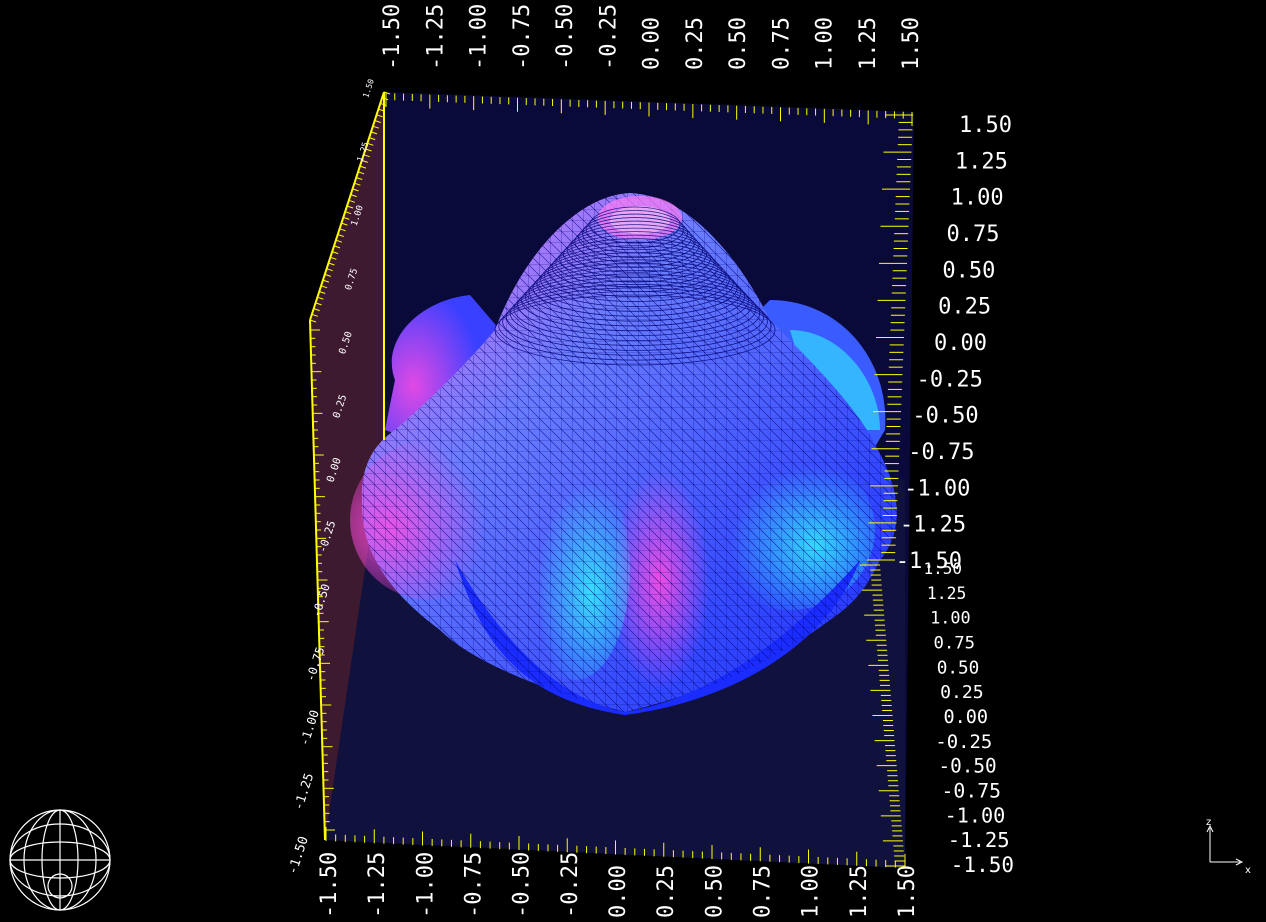  Describe the element at coordinates (649, 109) in the screenshot. I see `ticks-top` at that location.